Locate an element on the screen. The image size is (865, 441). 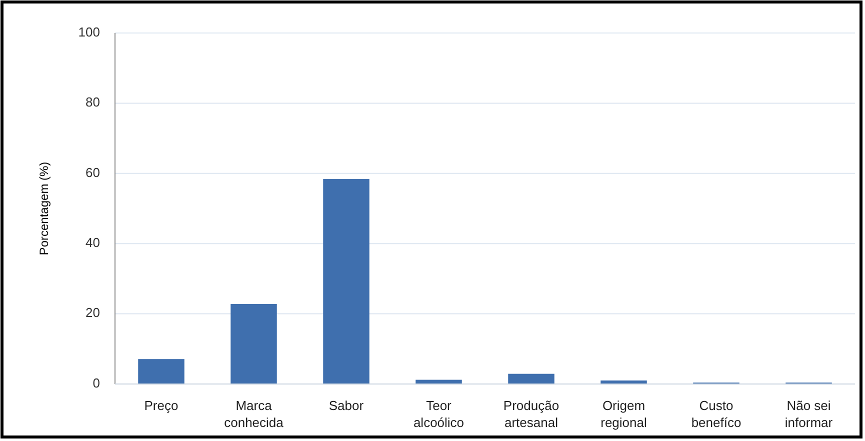
y-tick-label: 0 is located at coordinates (96, 382).